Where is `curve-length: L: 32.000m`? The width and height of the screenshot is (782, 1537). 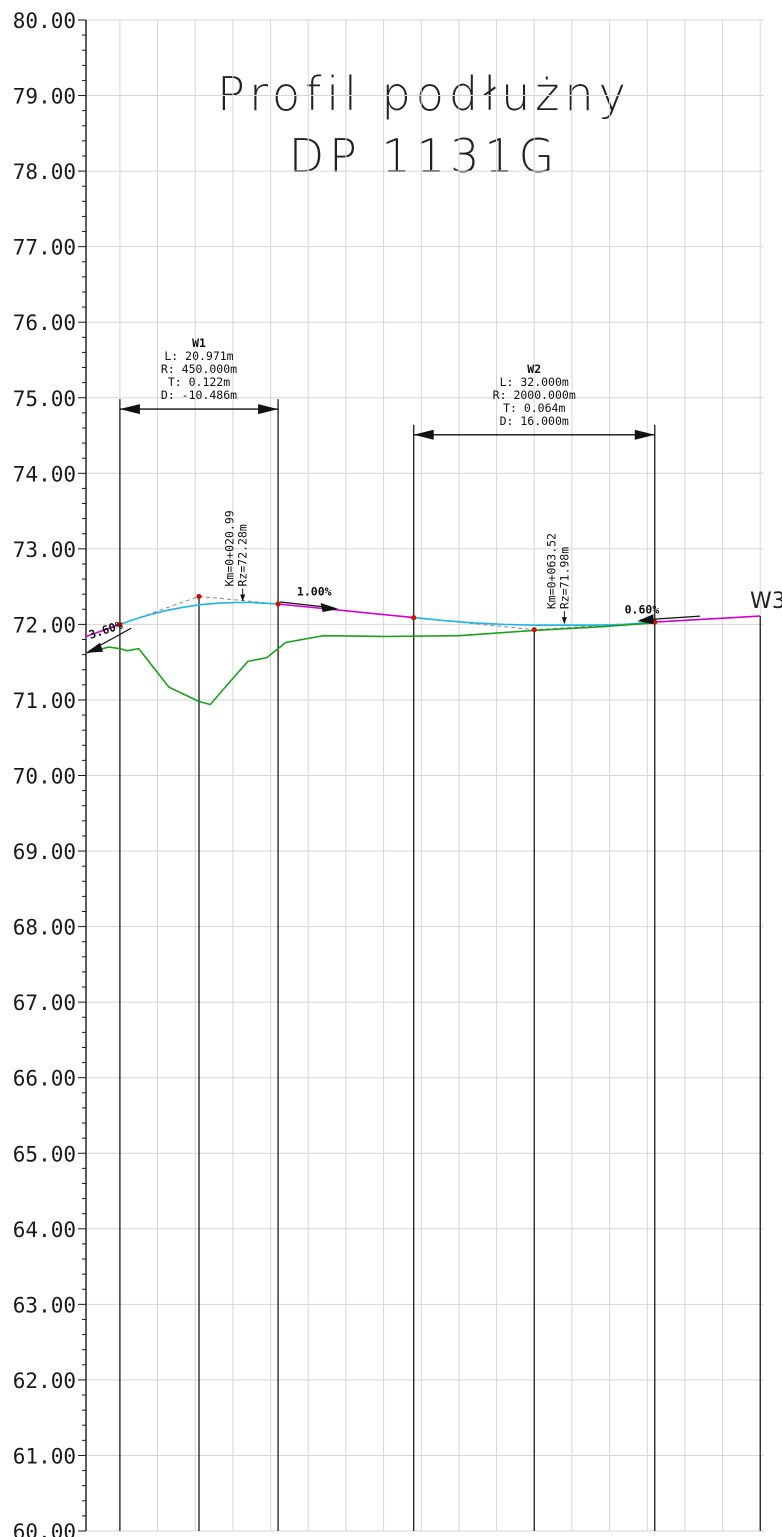
curve-length: L: 32.000m is located at coordinates (534, 382).